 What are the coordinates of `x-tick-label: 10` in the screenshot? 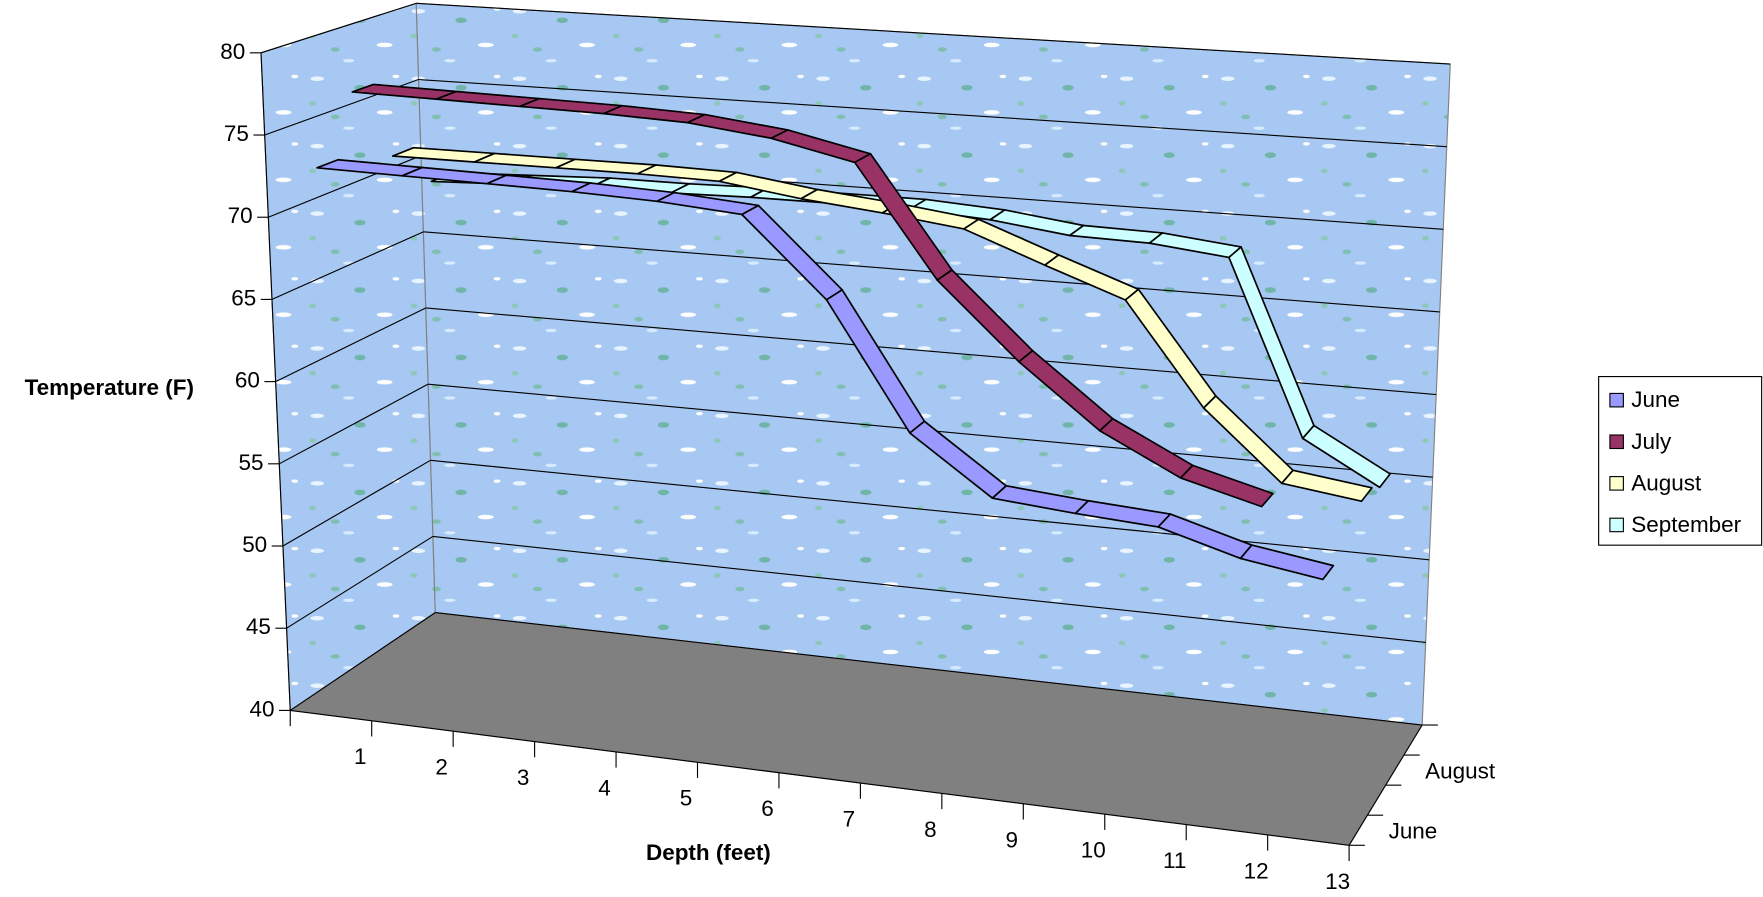 It's located at (1093, 850).